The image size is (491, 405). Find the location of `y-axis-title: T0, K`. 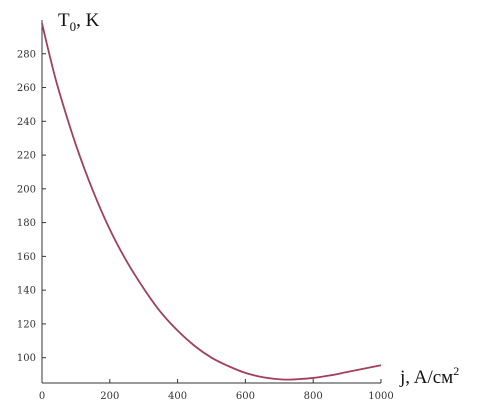

y-axis-title: T0, K is located at coordinates (79, 22).